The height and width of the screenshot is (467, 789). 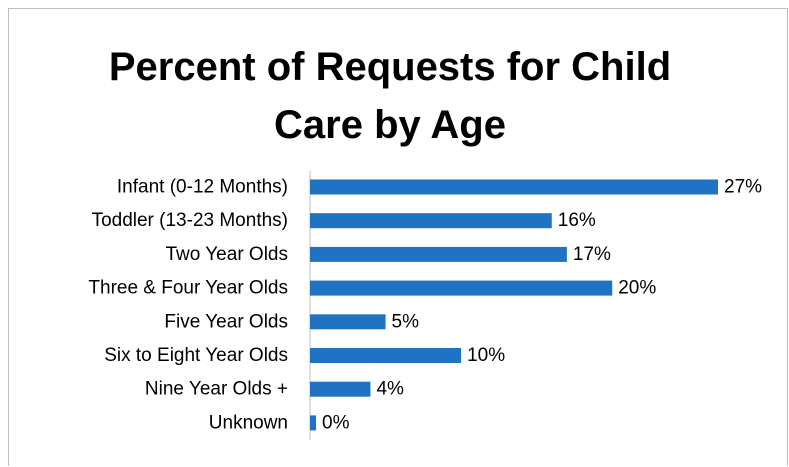 I want to click on category-label: Three & Four Year Olds, so click(x=188, y=288).